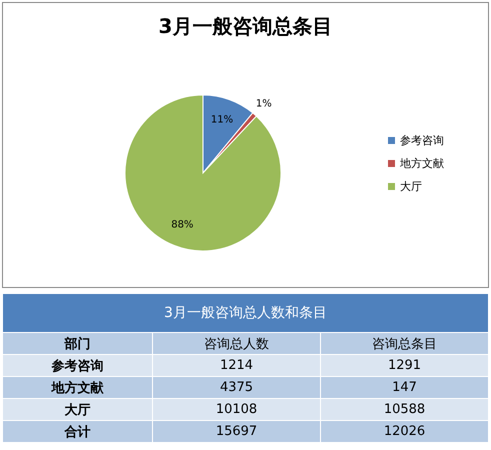 This screenshot has width=491, height=450. Describe the element at coordinates (236, 431) in the screenshot. I see `data-label: 15697` at that location.